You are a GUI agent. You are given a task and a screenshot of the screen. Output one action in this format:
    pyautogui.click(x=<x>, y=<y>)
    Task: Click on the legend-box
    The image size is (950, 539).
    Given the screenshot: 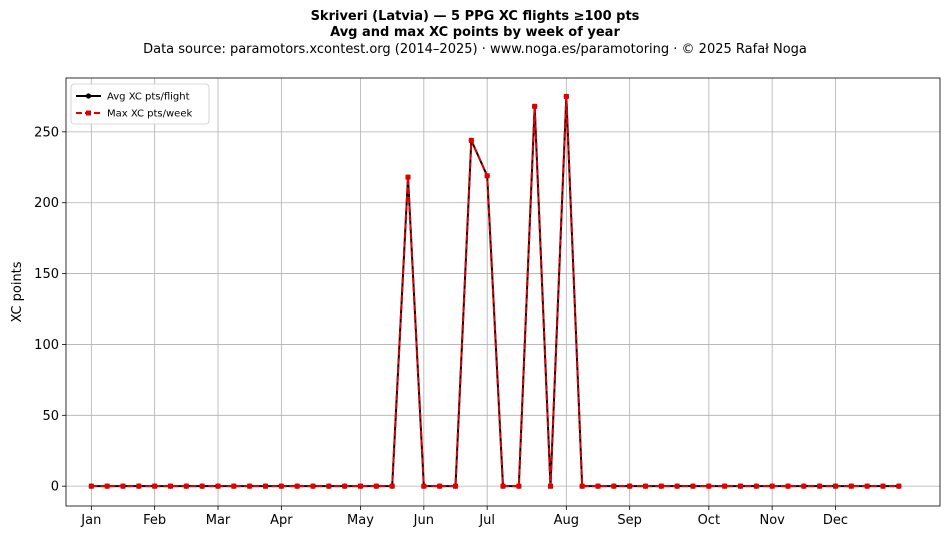 What is the action you would take?
    pyautogui.click(x=140, y=104)
    